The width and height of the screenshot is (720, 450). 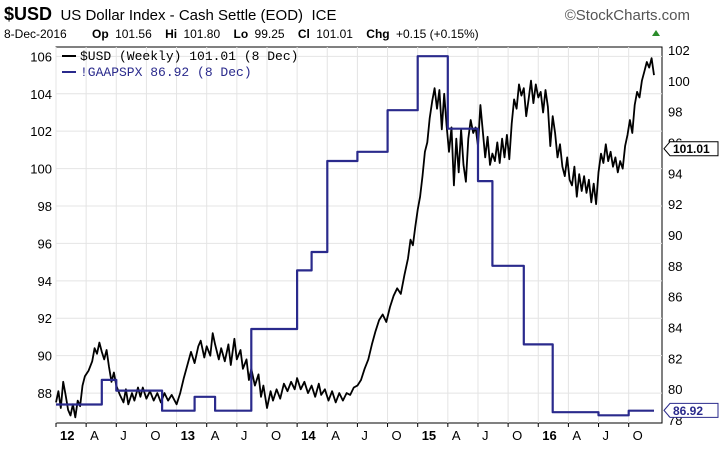 I want to click on right-tick-label: 88, so click(x=675, y=266).